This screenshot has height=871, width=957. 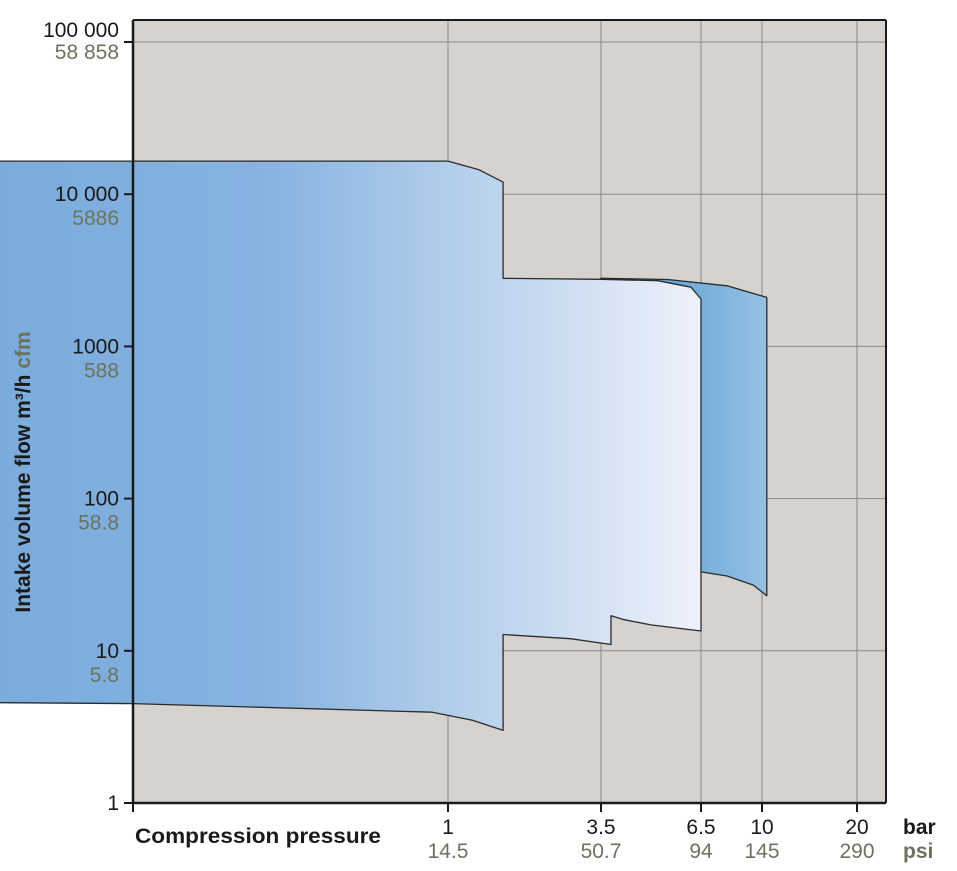 What do you see at coordinates (104, 675) in the screenshot?
I see `y-tick-label-secondary: 5.8` at bounding box center [104, 675].